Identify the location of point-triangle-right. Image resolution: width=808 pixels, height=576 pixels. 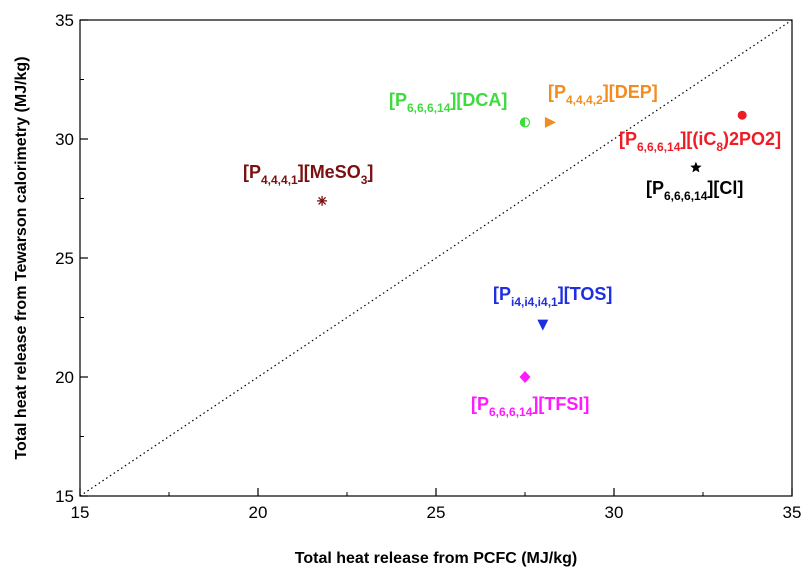
(550, 122).